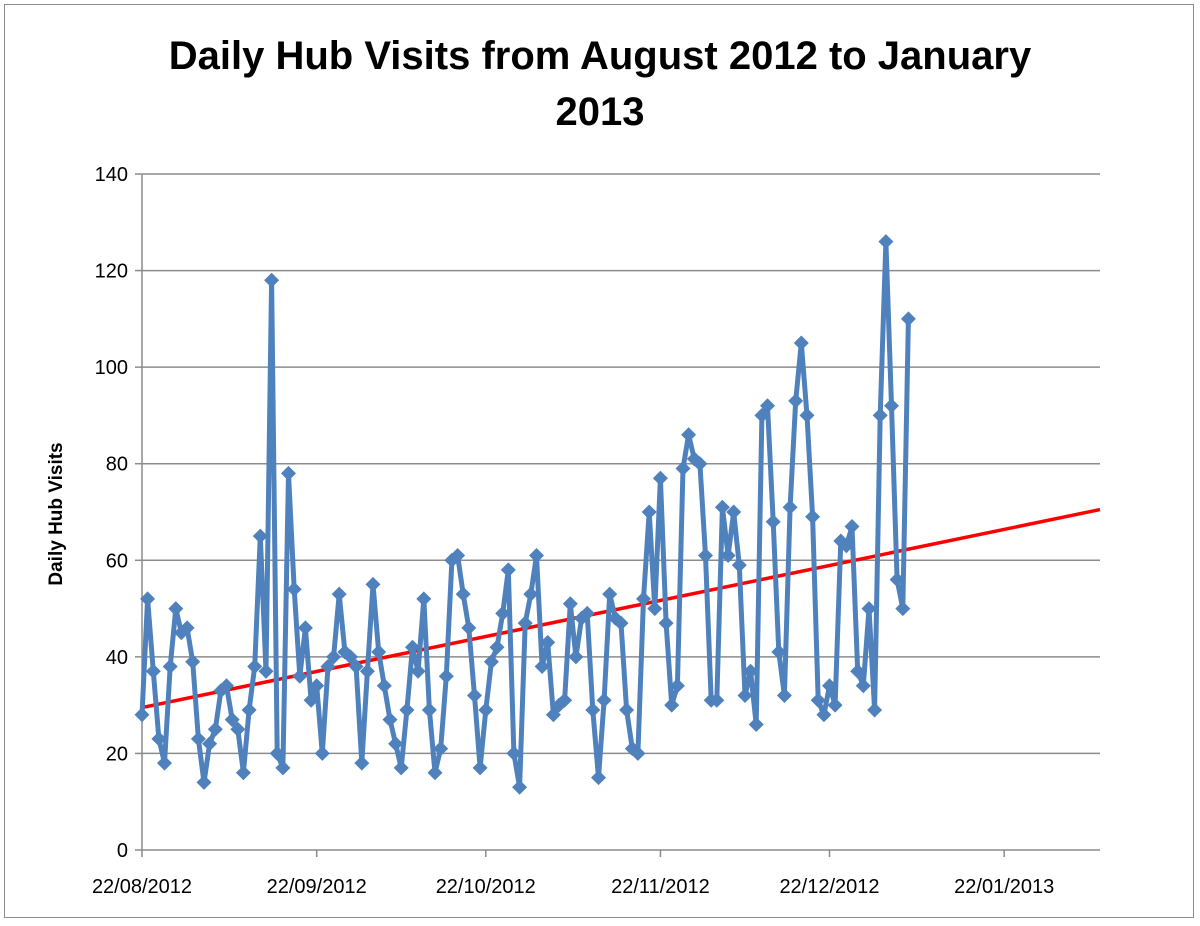  I want to click on x-tick-label: 22/12/2012, so click(829, 887).